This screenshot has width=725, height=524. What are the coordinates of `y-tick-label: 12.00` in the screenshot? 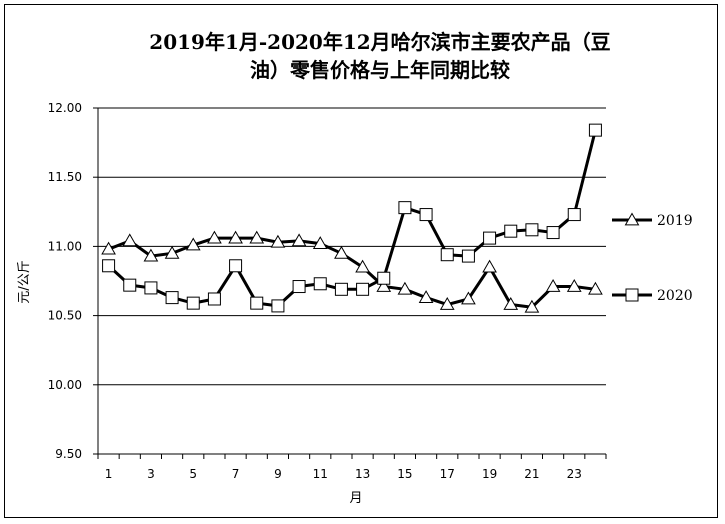 It's located at (65, 108).